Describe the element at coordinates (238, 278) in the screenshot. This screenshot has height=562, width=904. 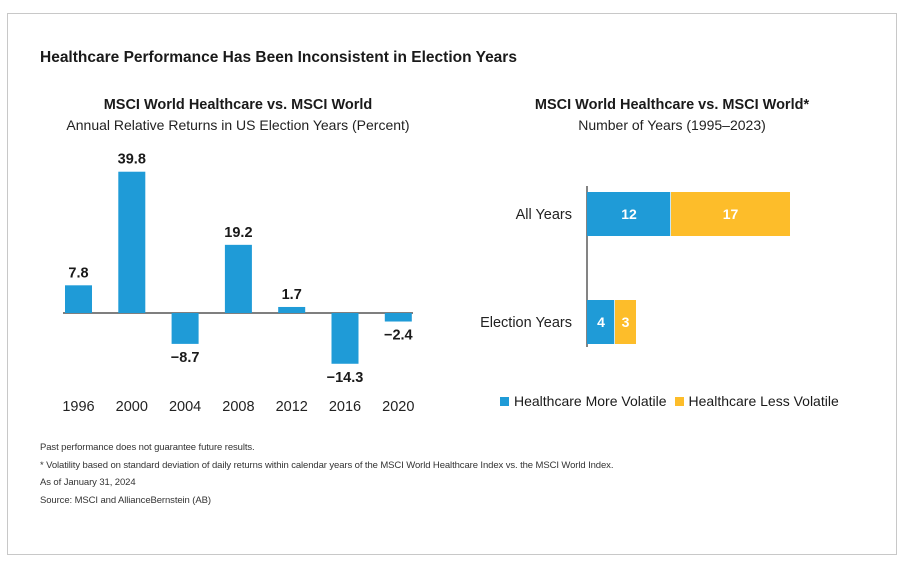
I see `bar-2008` at that location.